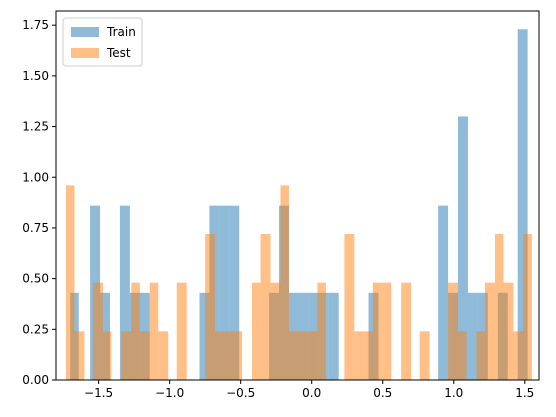 Image resolution: width=556 pixels, height=417 pixels. I want to click on legend-label-train: Train, so click(121, 32).